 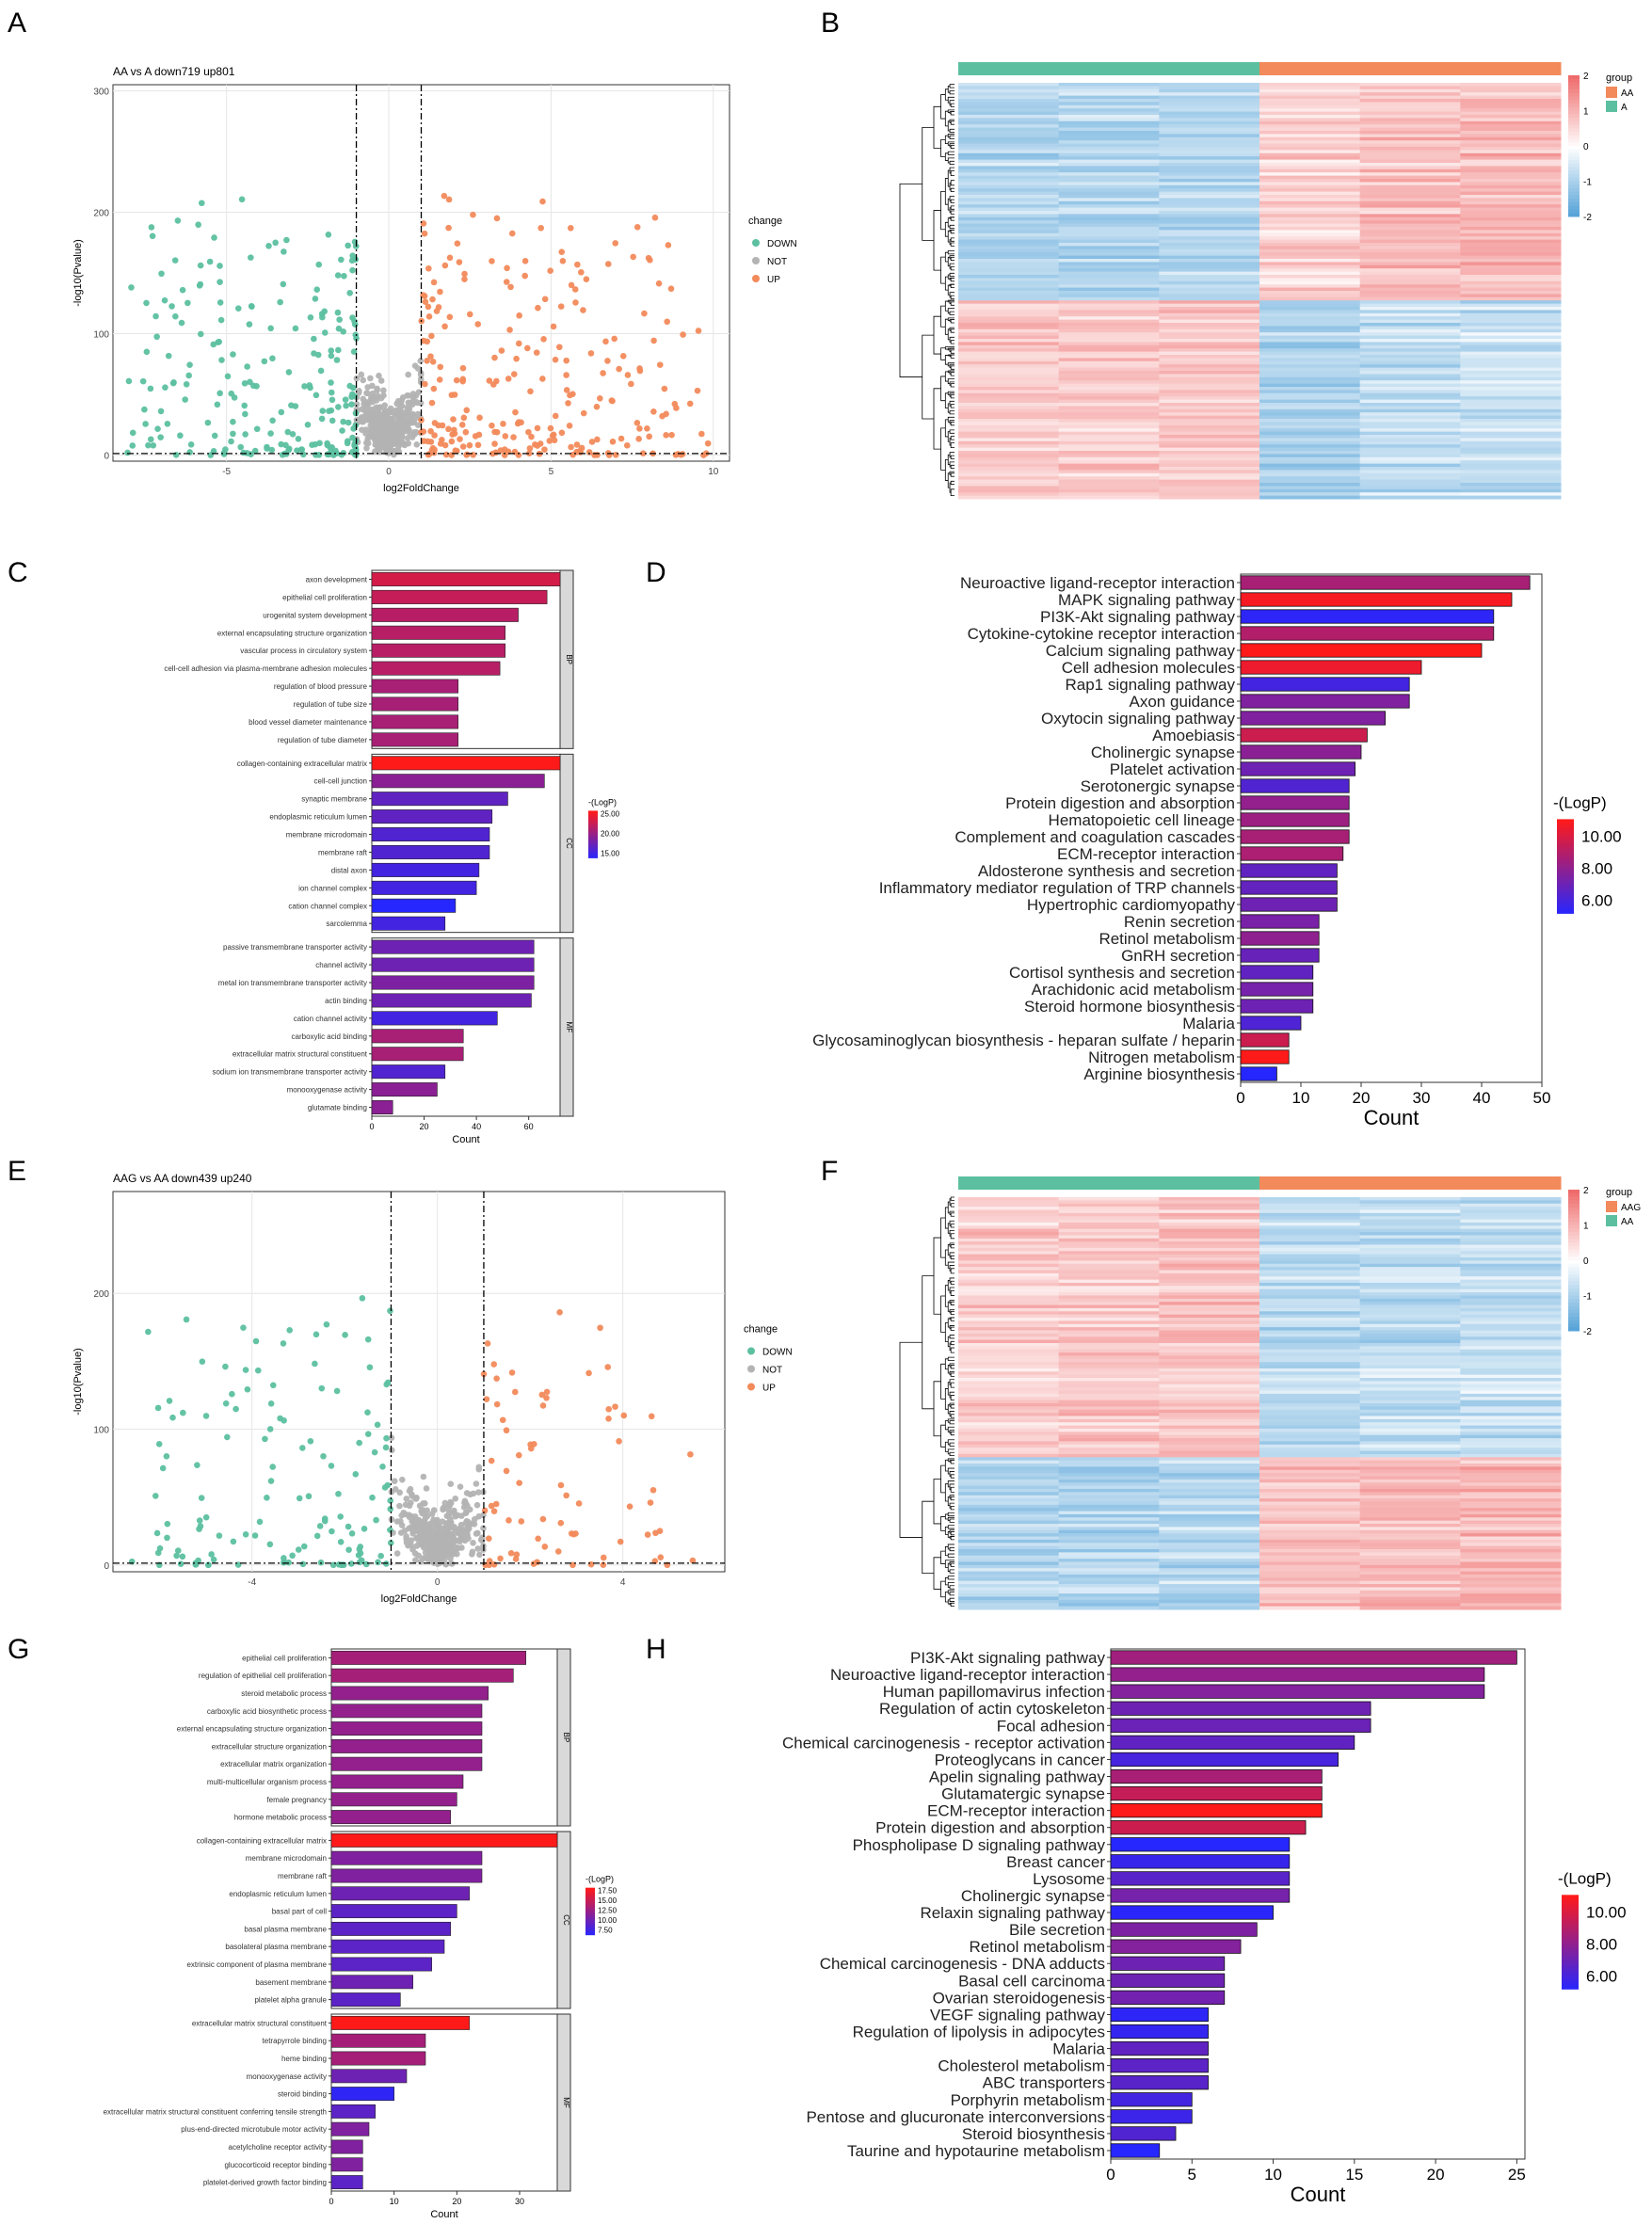 I want to click on legend-swatch, so click(x=1611, y=106).